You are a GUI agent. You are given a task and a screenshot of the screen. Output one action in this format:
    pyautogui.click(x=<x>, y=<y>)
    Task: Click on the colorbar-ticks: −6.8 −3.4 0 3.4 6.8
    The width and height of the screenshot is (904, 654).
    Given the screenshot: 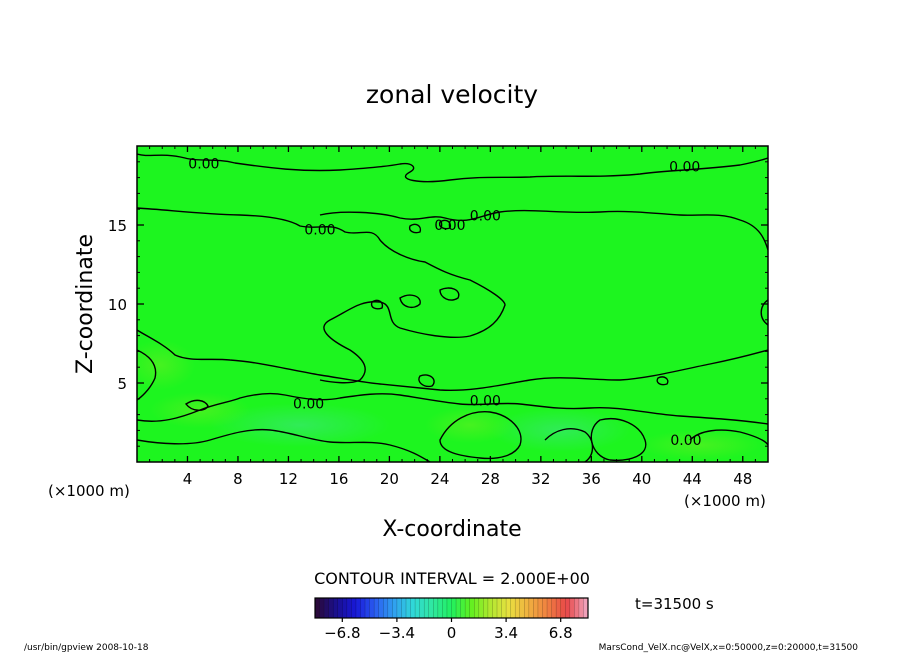 What is the action you would take?
    pyautogui.click(x=448, y=630)
    